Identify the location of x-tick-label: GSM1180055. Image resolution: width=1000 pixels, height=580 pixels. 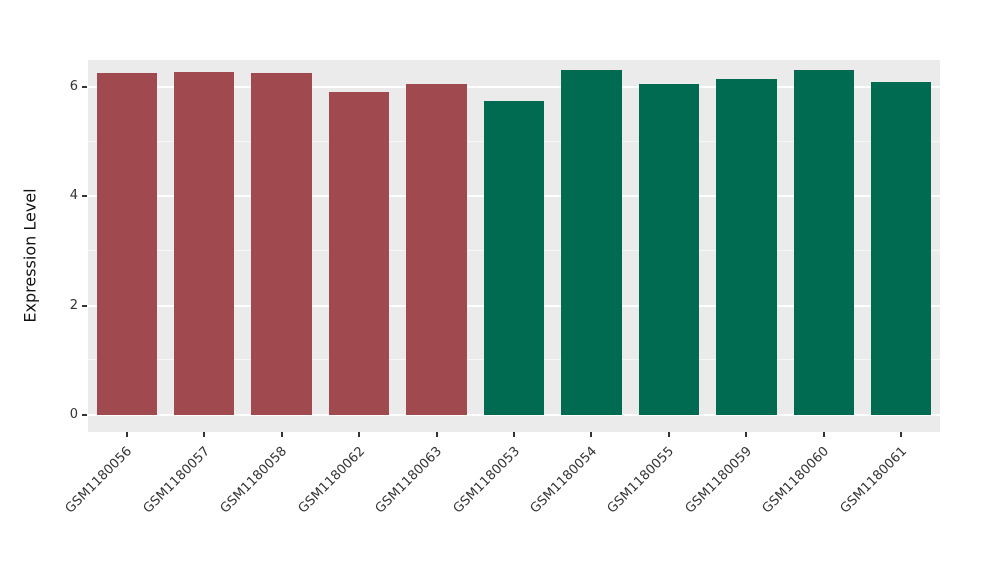
(641, 480).